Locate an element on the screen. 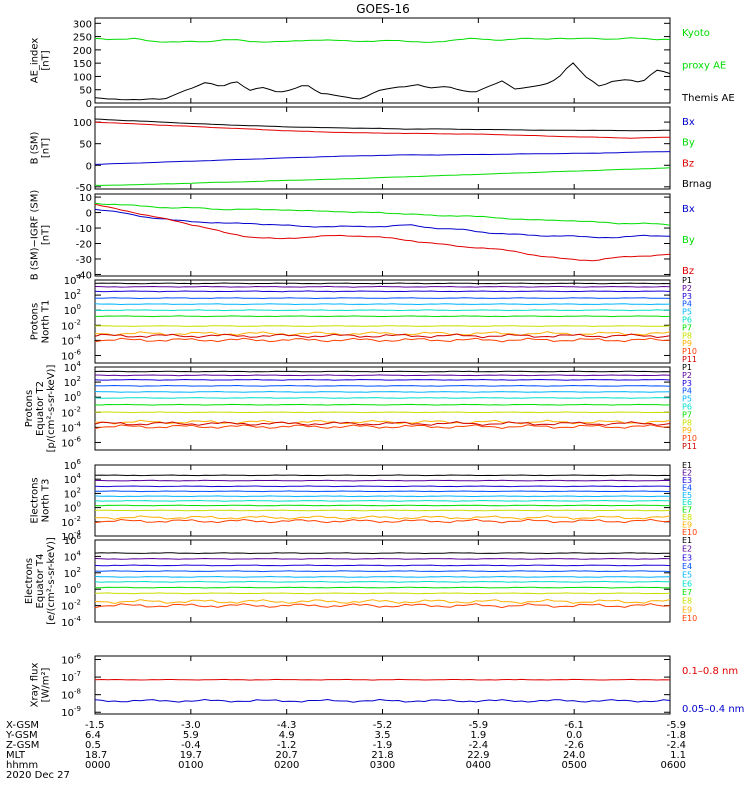 The width and height of the screenshot is (750, 800). y-axis-label-line: B (SM)−IGRF (SM) is located at coordinates (35, 235).